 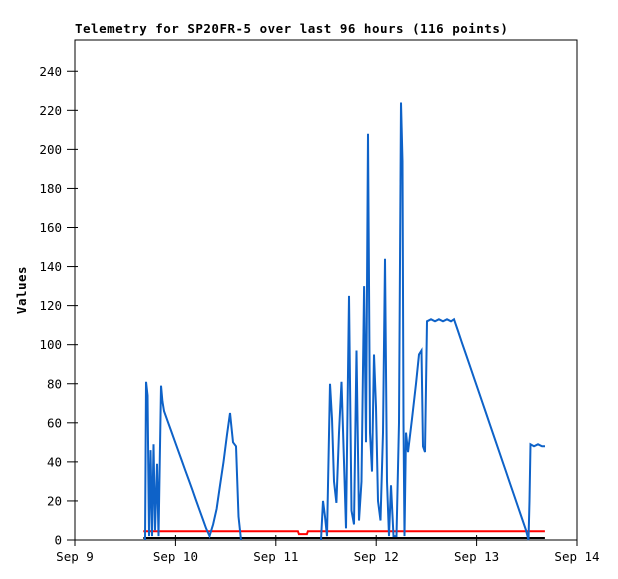 What do you see at coordinates (54, 383) in the screenshot?
I see `y-tick-label: 80` at bounding box center [54, 383].